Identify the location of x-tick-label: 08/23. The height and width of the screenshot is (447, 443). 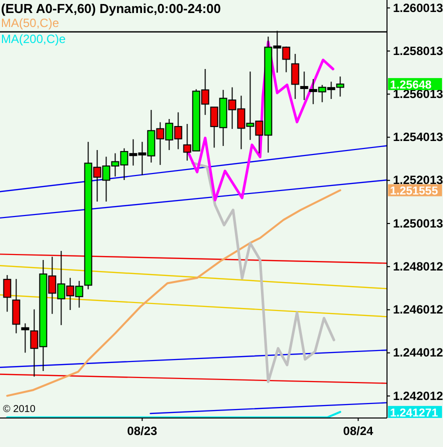
(142, 431).